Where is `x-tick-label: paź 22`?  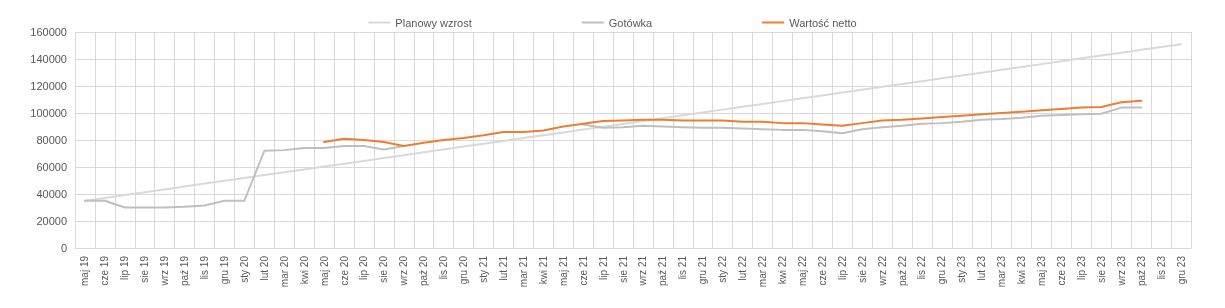 x-tick-label: paź 22 is located at coordinates (902, 271).